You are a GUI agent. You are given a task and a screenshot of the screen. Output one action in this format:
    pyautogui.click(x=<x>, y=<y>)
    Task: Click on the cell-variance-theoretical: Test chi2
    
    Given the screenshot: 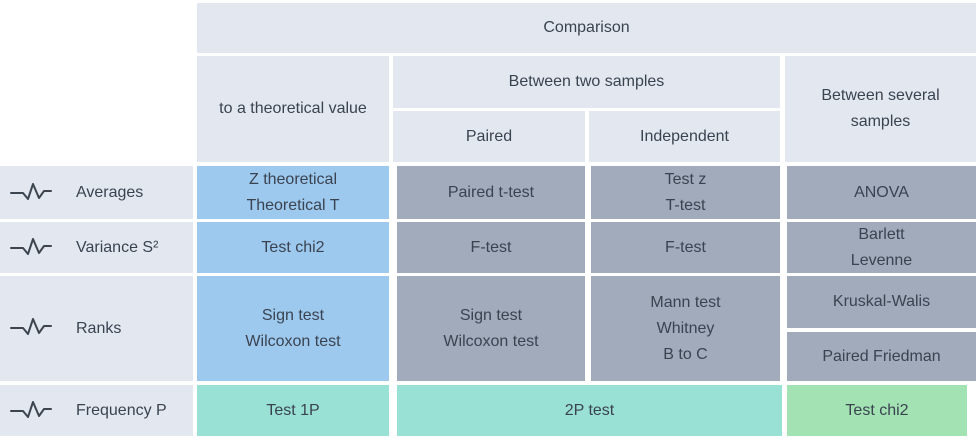 What is the action you would take?
    pyautogui.click(x=293, y=247)
    